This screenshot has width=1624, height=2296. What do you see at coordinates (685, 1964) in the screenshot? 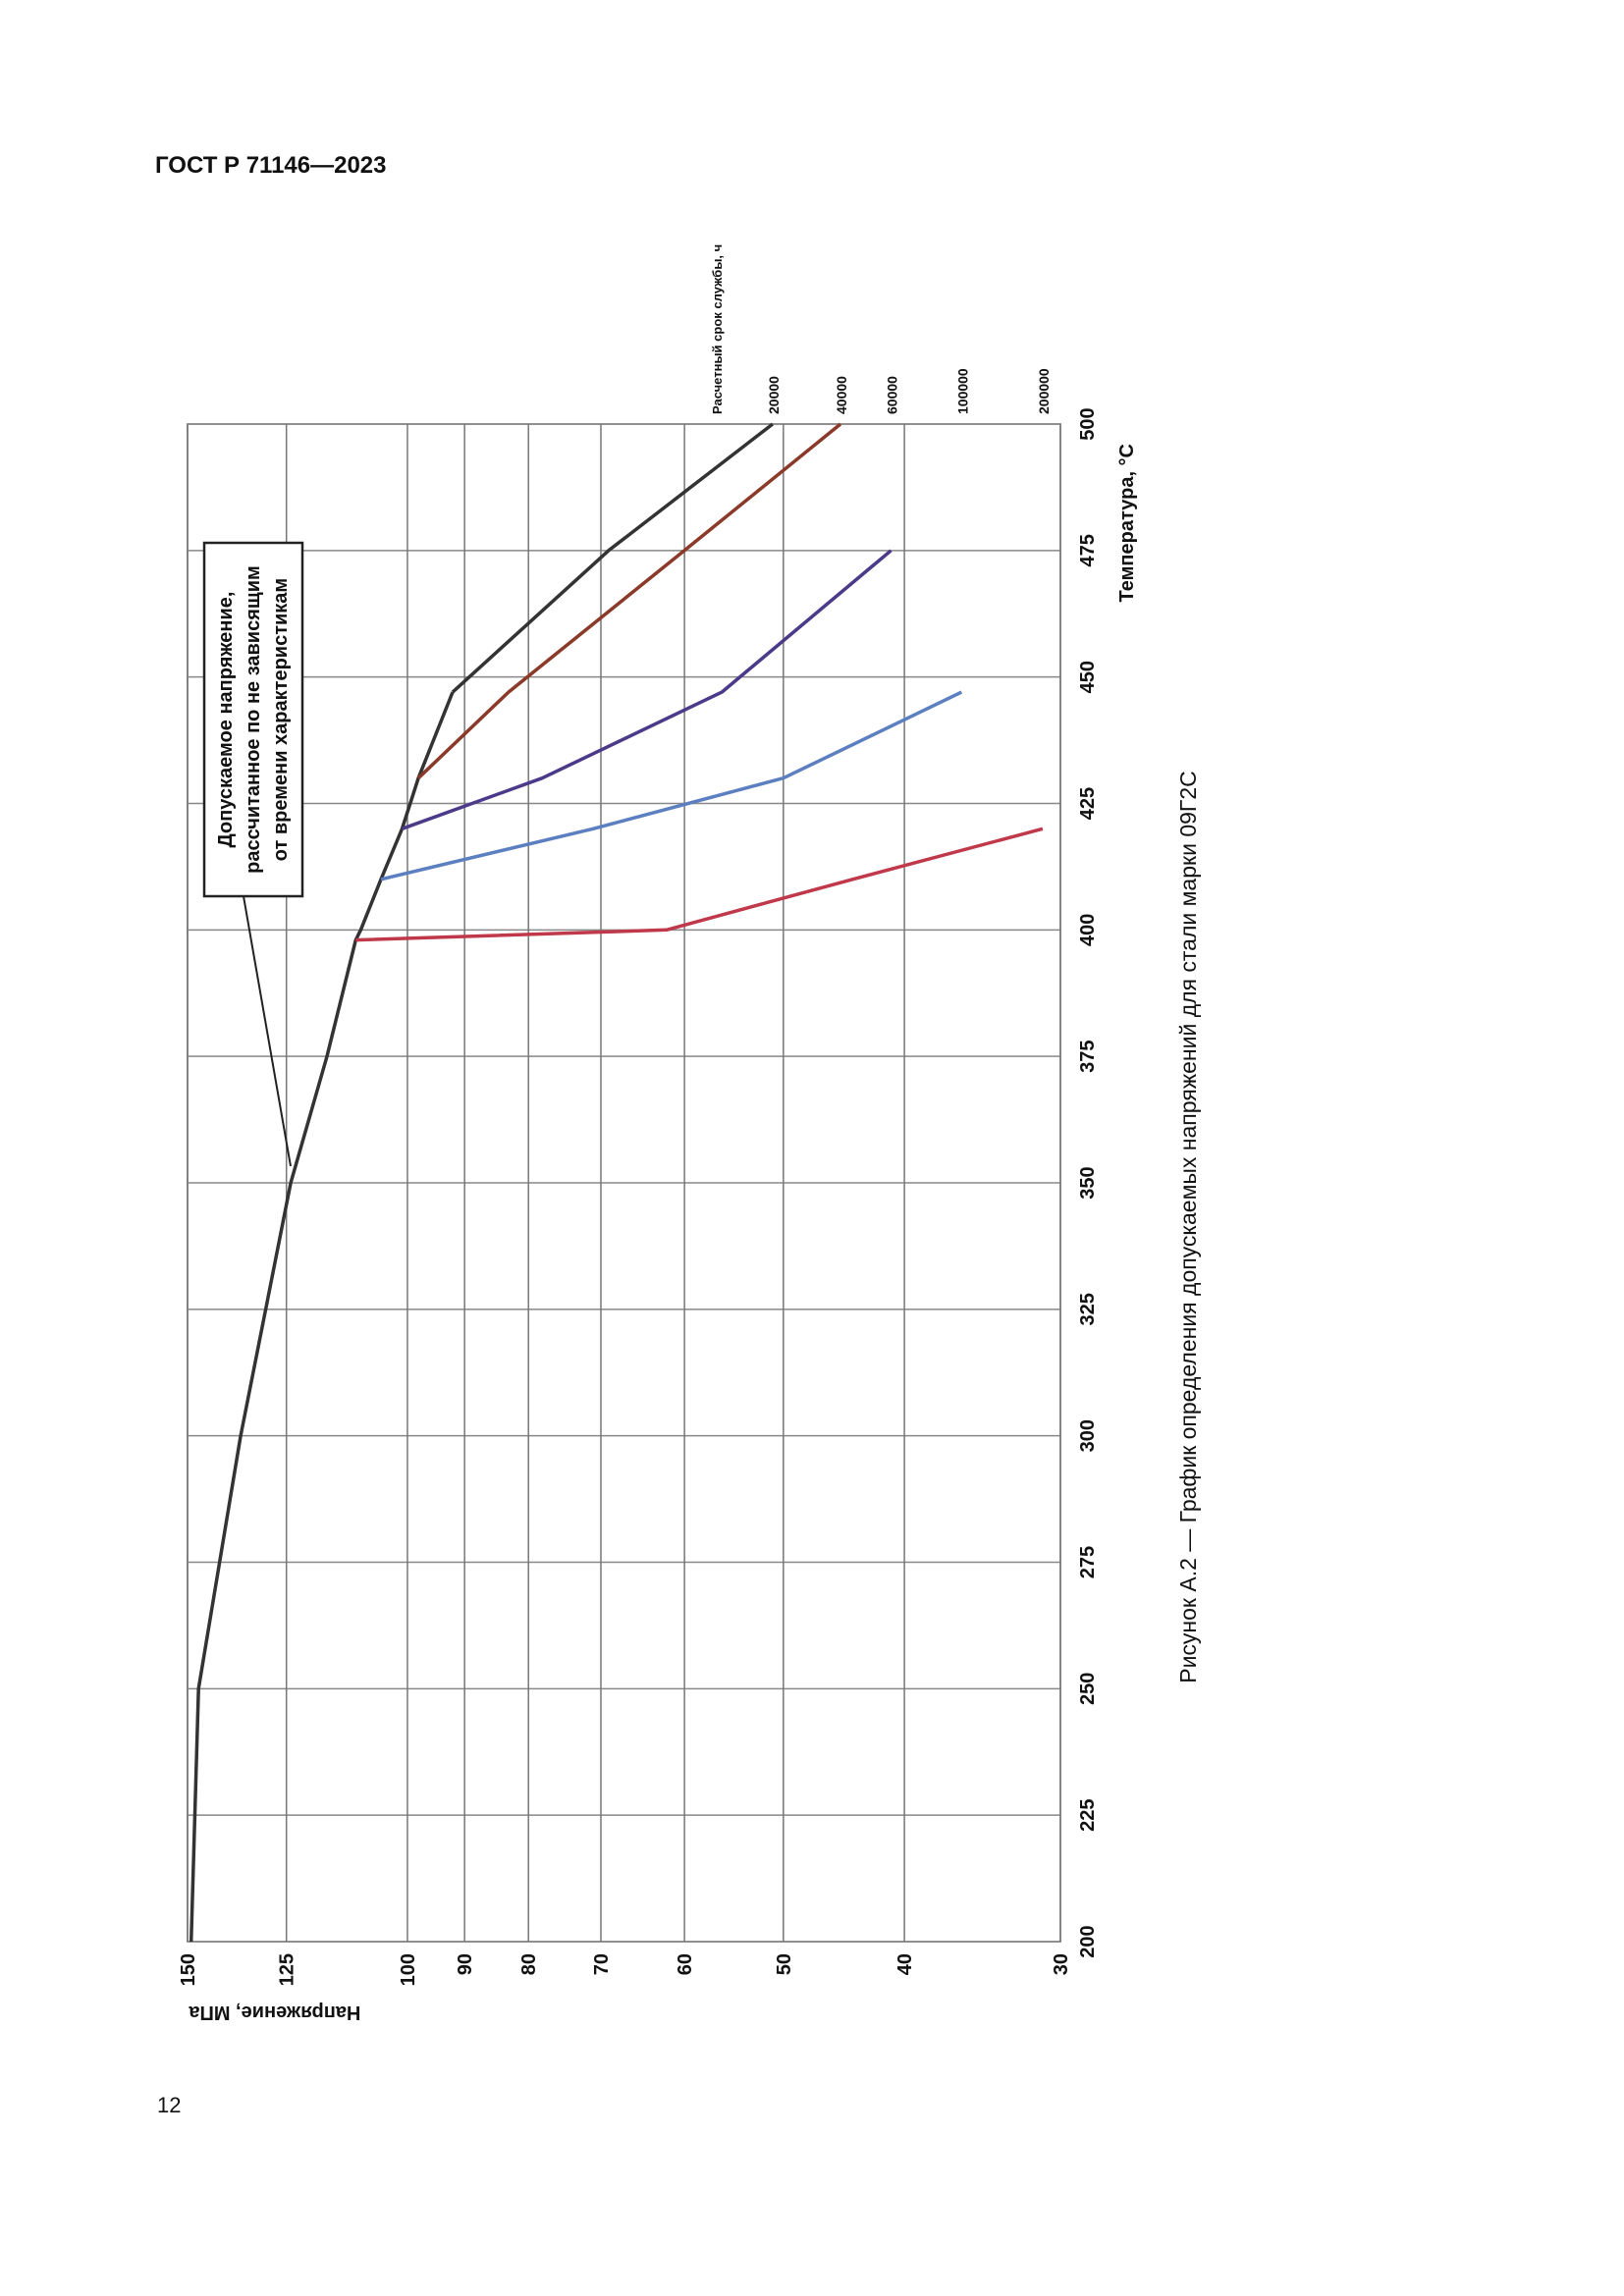
I see `y-tick-label: 60` at bounding box center [685, 1964].